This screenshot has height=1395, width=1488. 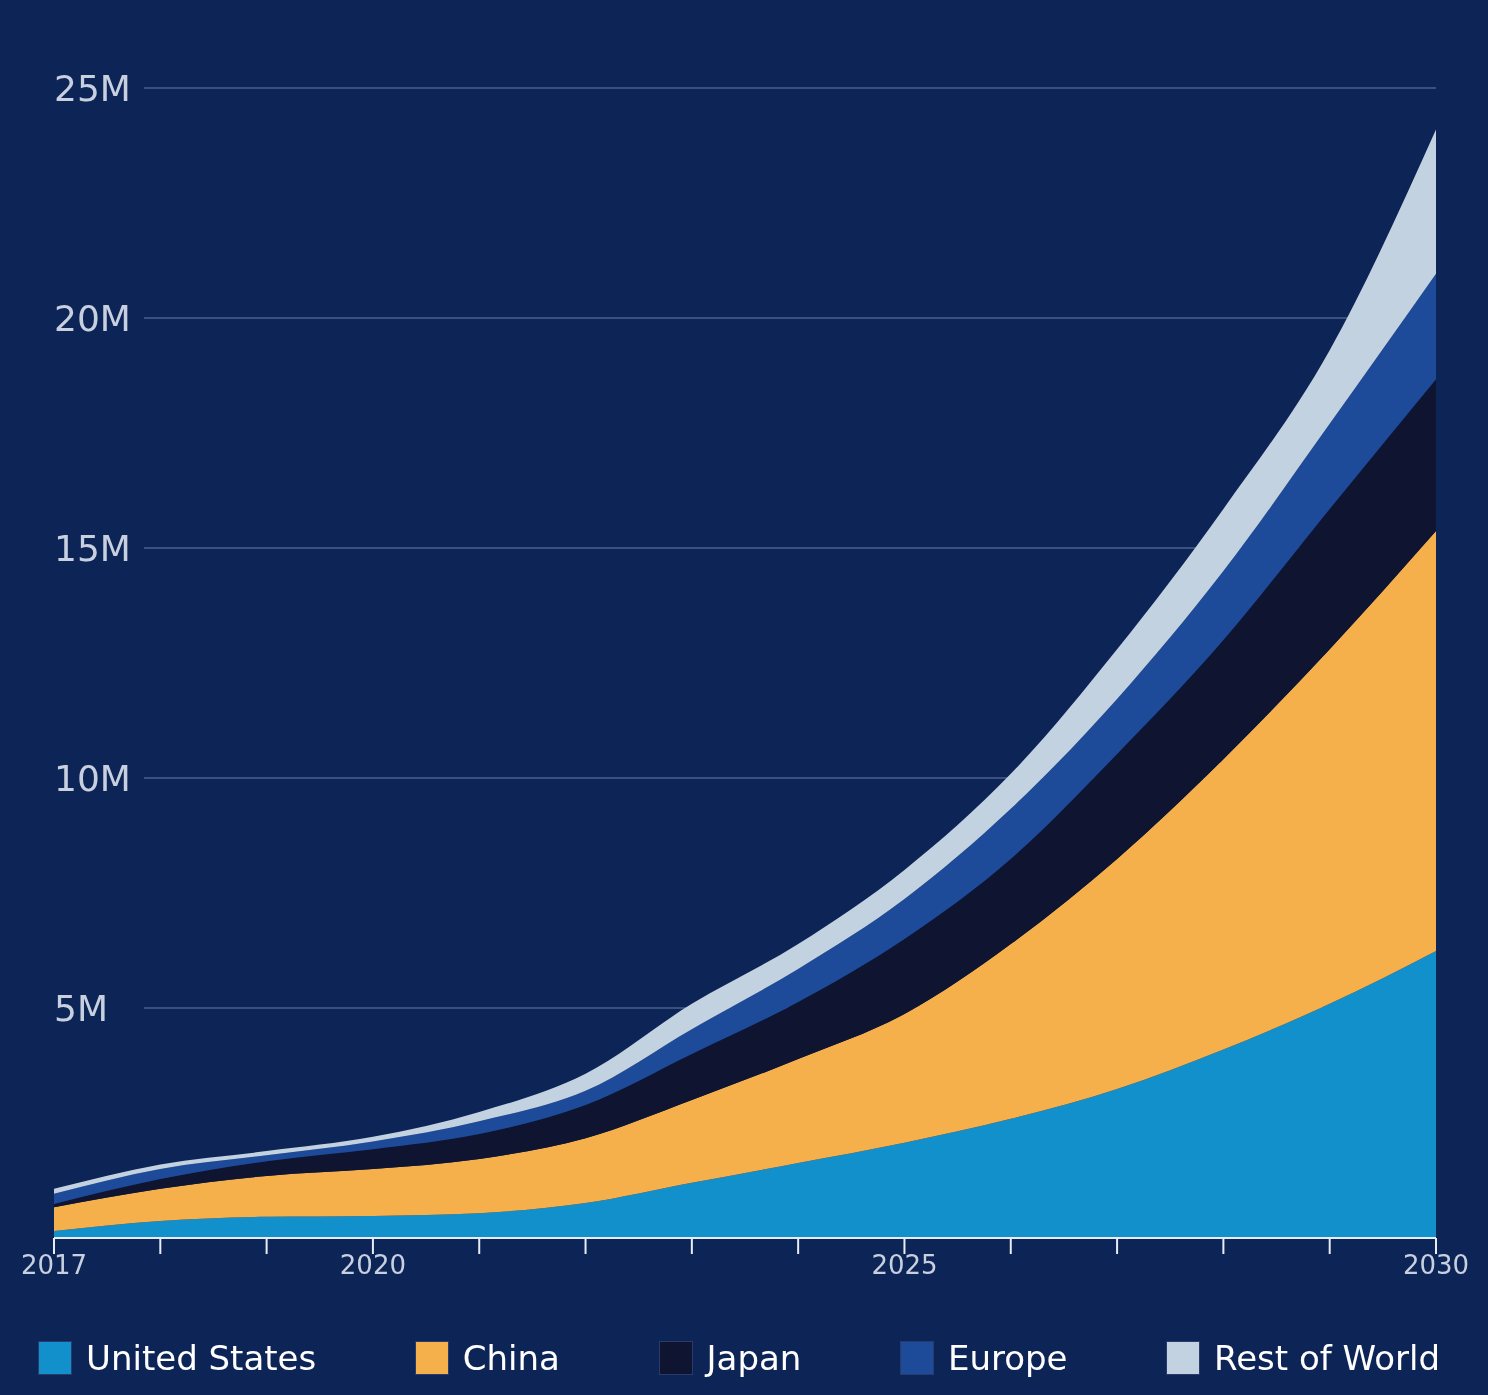 What do you see at coordinates (54, 1265) in the screenshot?
I see `x-tick-label: 2017` at bounding box center [54, 1265].